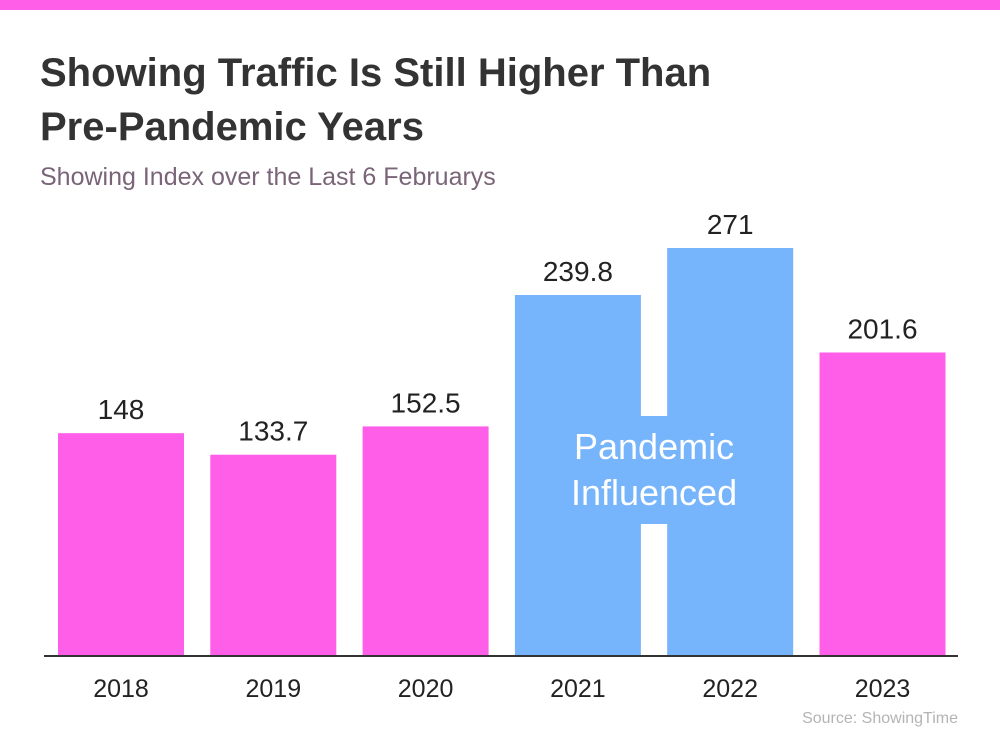 The image size is (1000, 750). I want to click on value-label-2019: 133.7, so click(273, 431).